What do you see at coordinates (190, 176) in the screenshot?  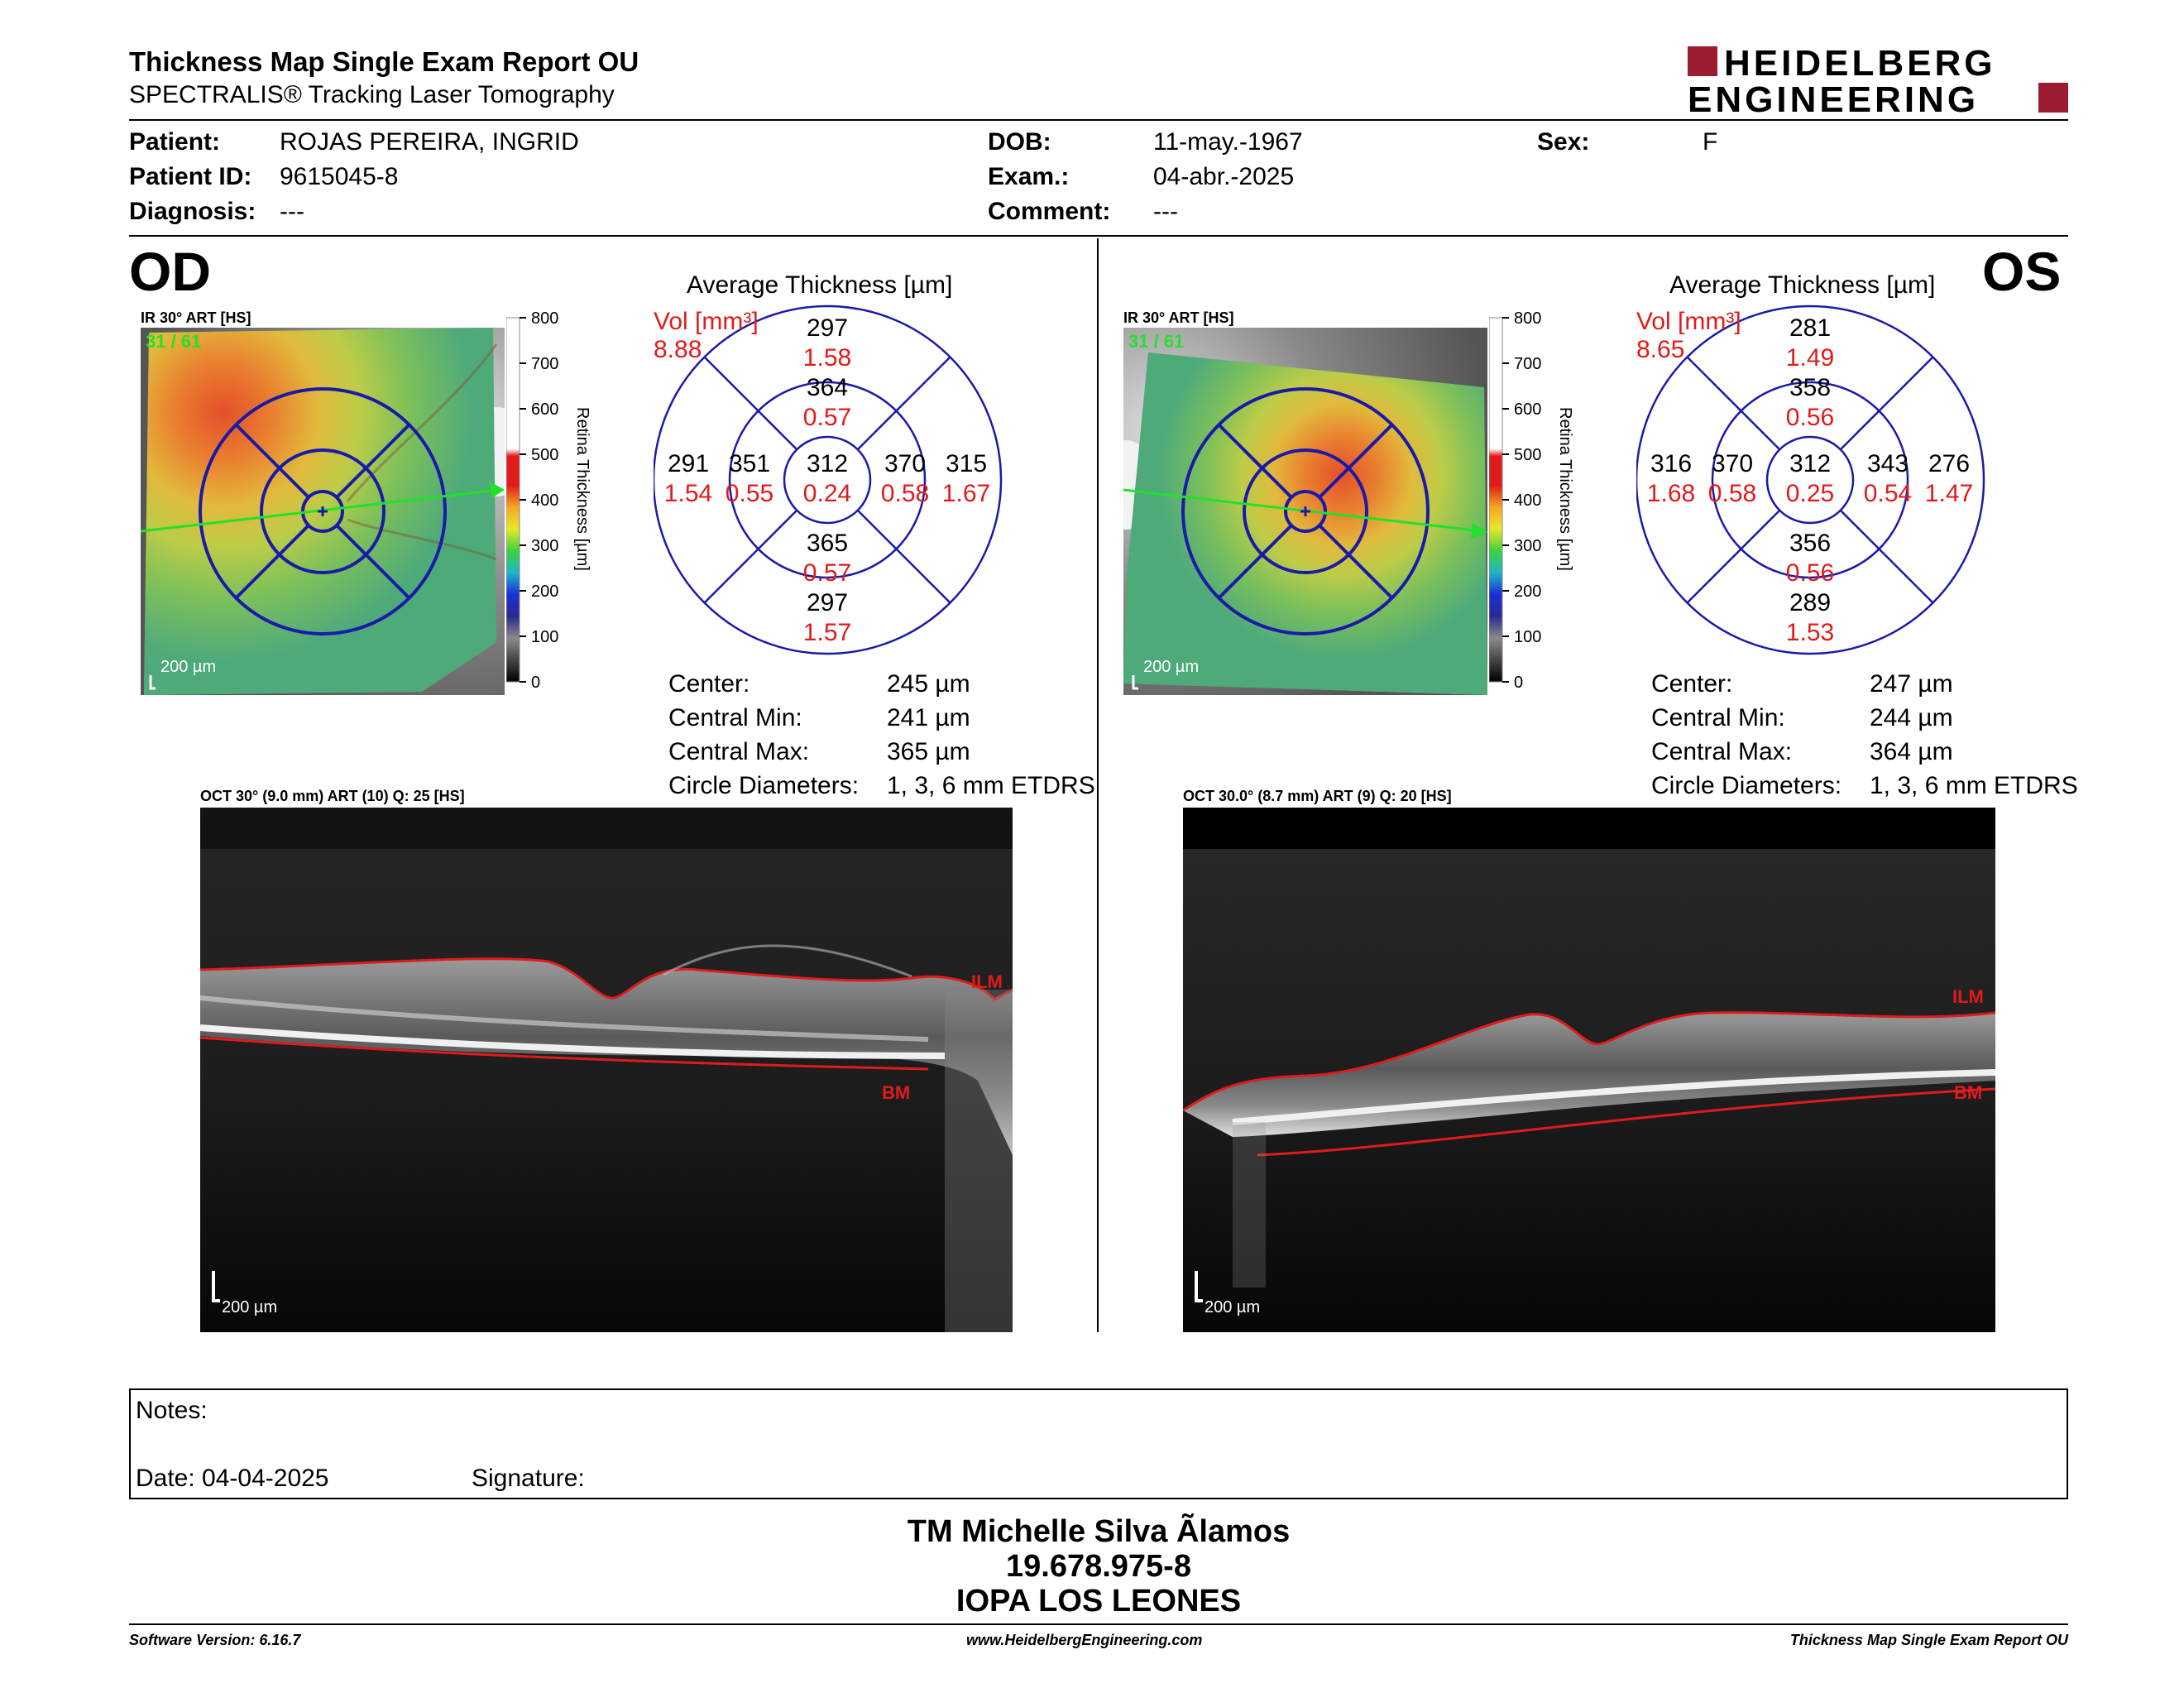 I see `patient-id-label: Patient ID:` at bounding box center [190, 176].